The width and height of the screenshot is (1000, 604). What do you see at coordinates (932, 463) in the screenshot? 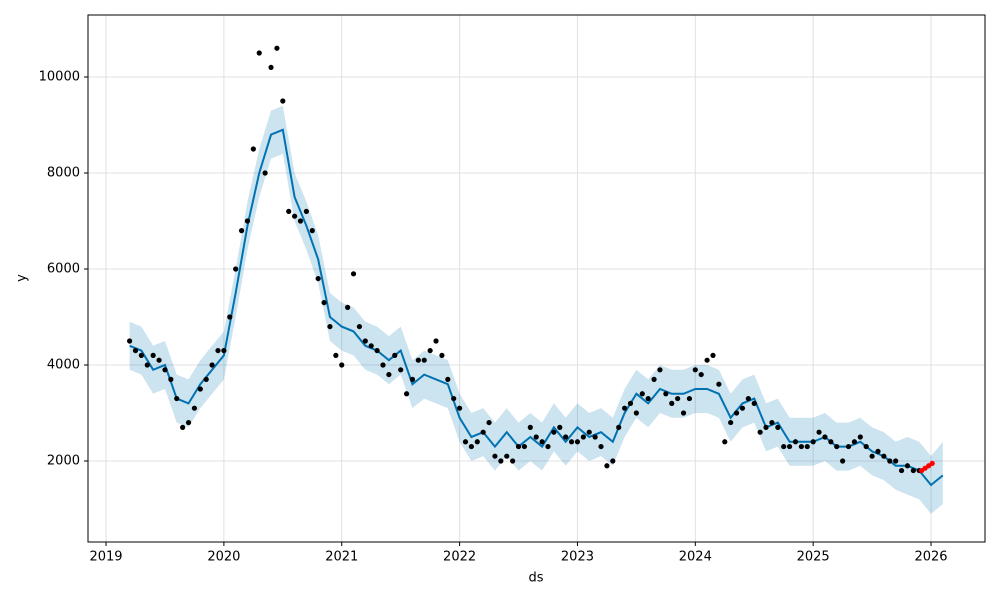
I see `recent-point` at bounding box center [932, 463].